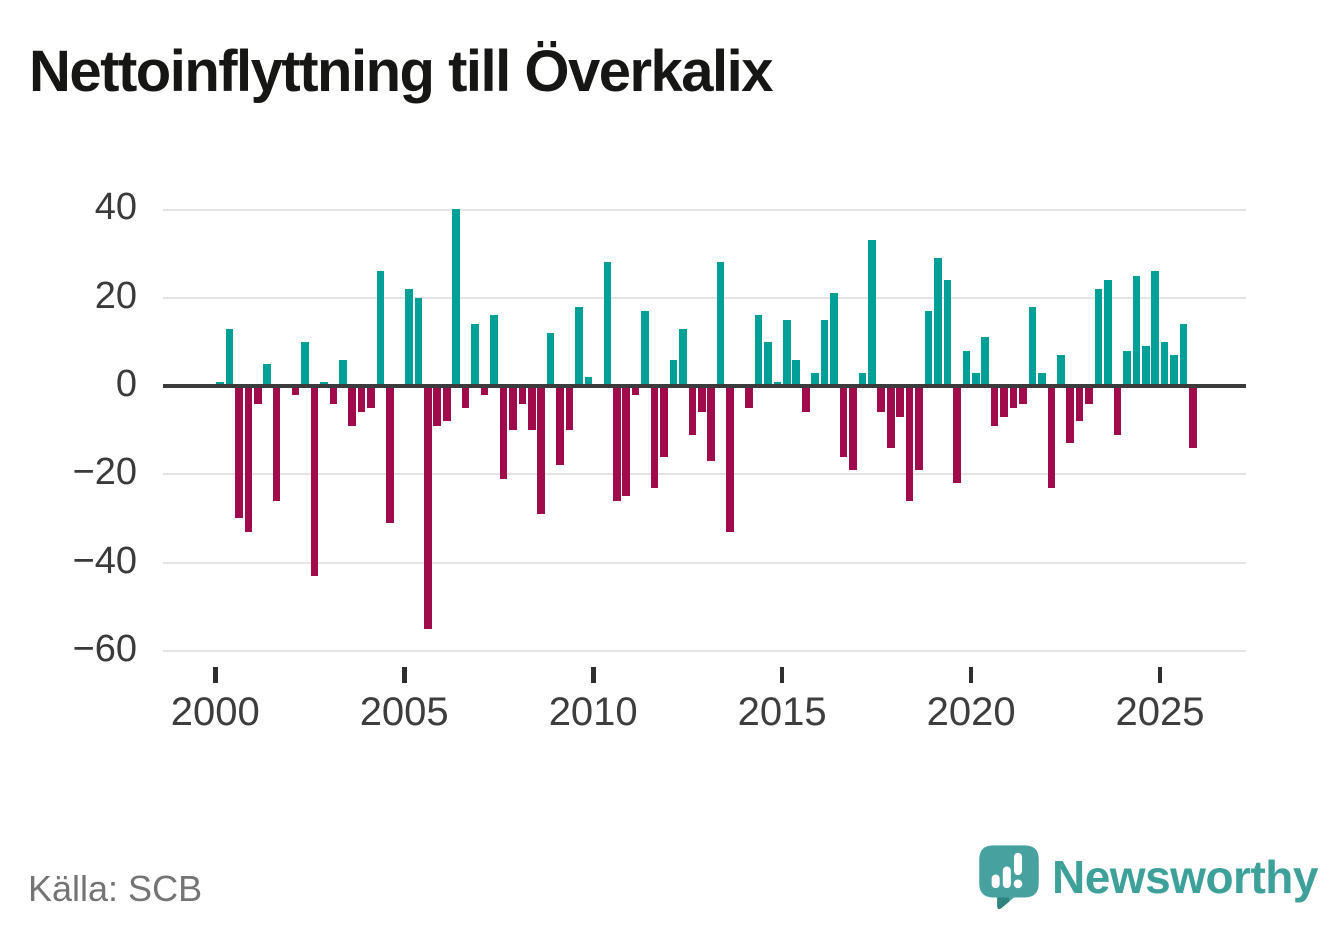  What do you see at coordinates (1070, 415) in the screenshot?
I see `bar-2022-q3` at bounding box center [1070, 415].